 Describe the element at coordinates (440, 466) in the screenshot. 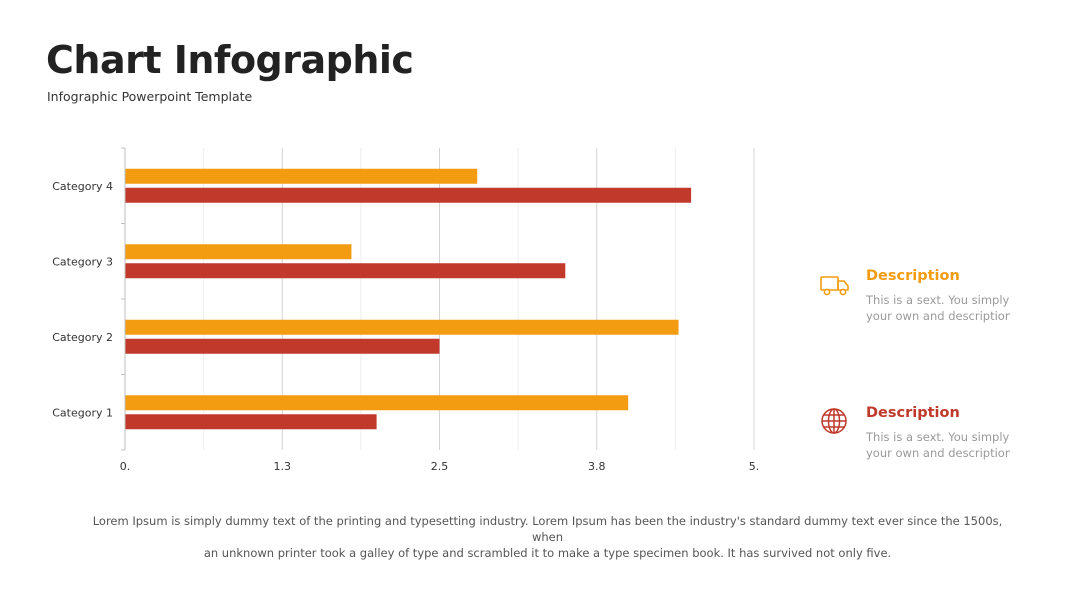

I see `x-tick-label: 2.5` at that location.